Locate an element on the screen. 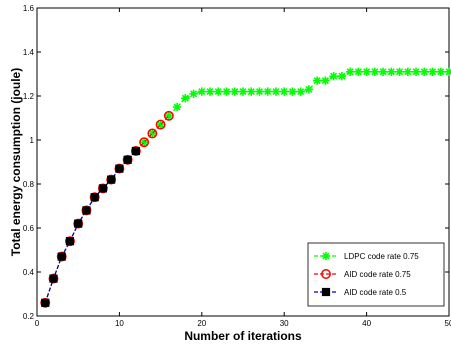 The image size is (451, 350). y-tick-label: 1.6 is located at coordinates (29, 8).